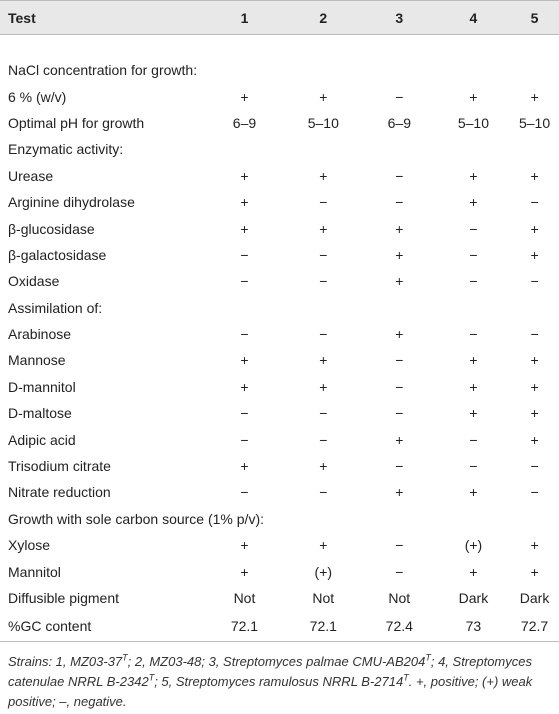 The image size is (559, 714). Describe the element at coordinates (323, 17) in the screenshot. I see `header-cell: 2` at that location.